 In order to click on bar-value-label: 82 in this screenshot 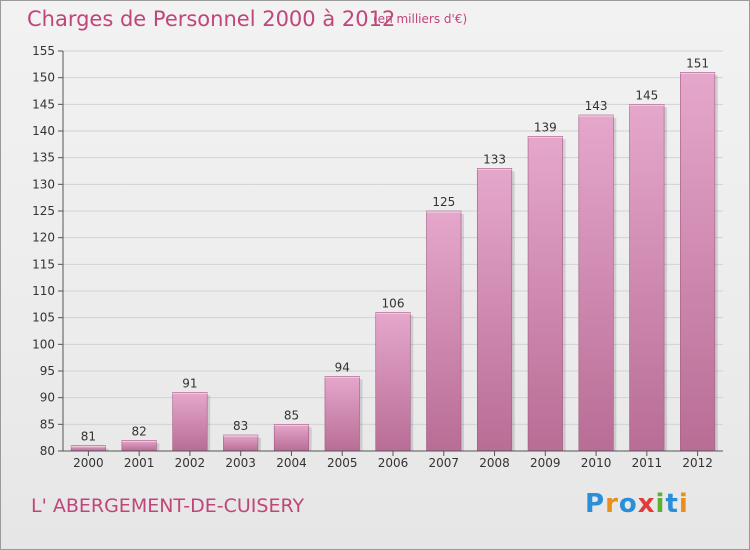, I will do `click(139, 431)`.